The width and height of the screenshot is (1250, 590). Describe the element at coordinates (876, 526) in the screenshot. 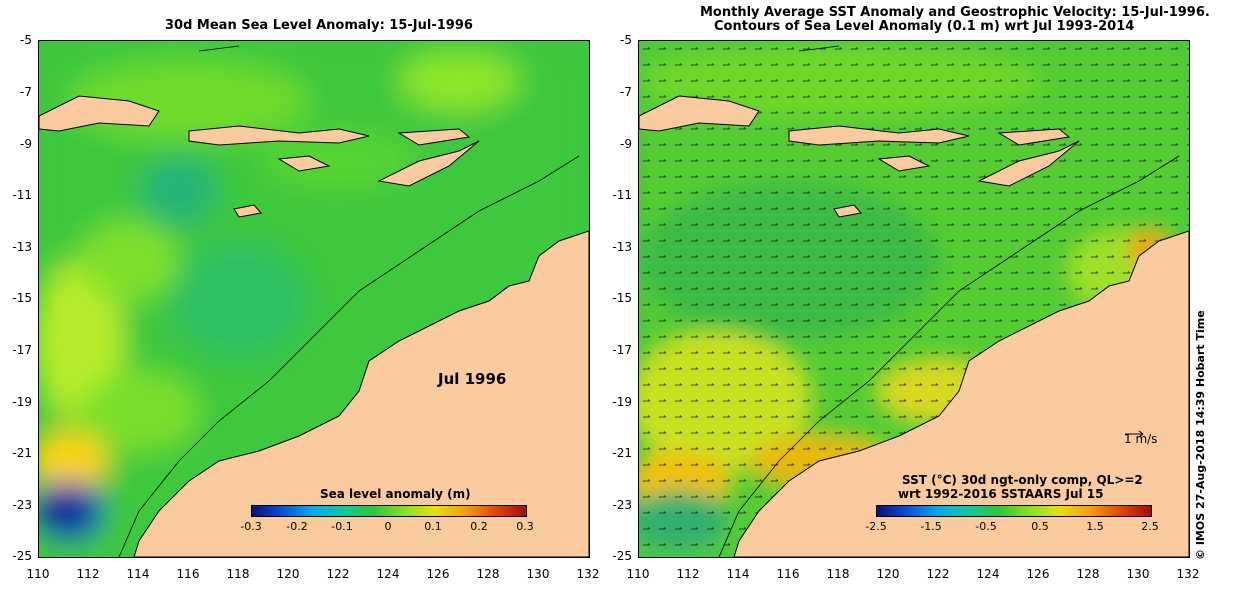

I see `right-colorbar-tick: -2.5` at that location.